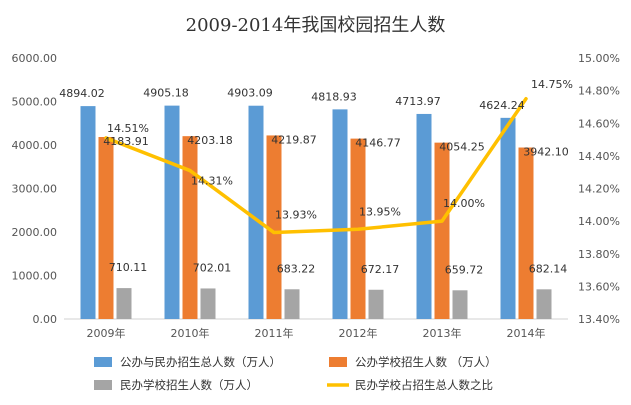  Describe the element at coordinates (599, 286) in the screenshot. I see `y-right-tick-label: 13.60%` at that location.